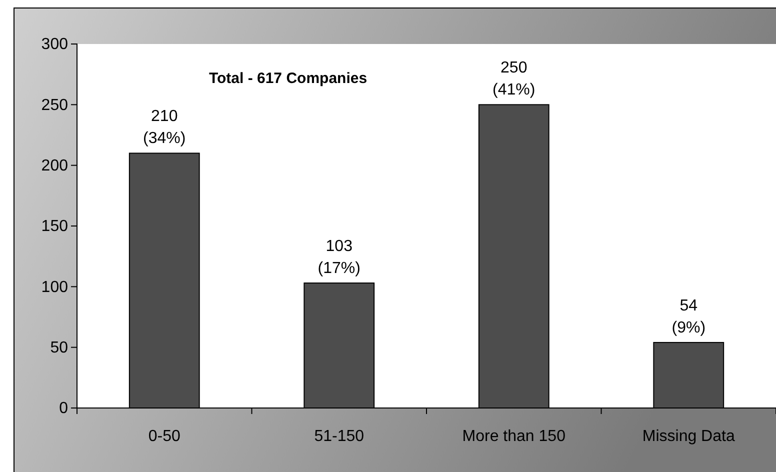 Image resolution: width=776 pixels, height=472 pixels. Describe the element at coordinates (164, 128) in the screenshot. I see `data-label: 210 (34%)` at that location.